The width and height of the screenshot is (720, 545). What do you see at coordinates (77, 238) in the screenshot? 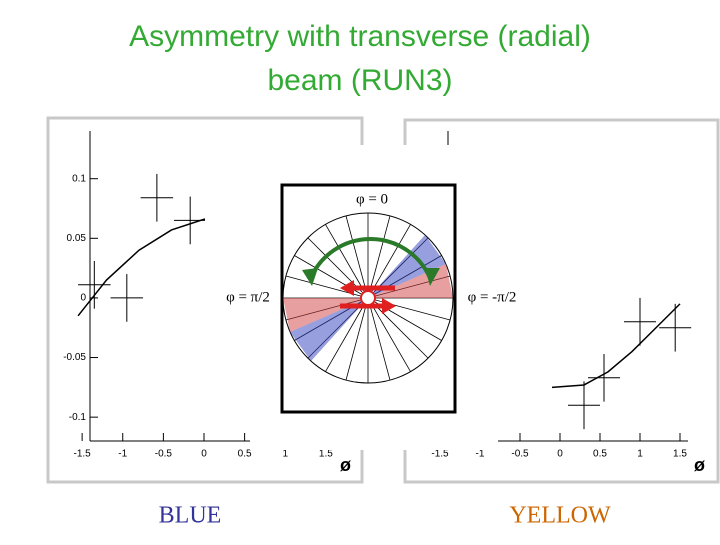
I see `y-tick-label: 0.05` at bounding box center [77, 238].